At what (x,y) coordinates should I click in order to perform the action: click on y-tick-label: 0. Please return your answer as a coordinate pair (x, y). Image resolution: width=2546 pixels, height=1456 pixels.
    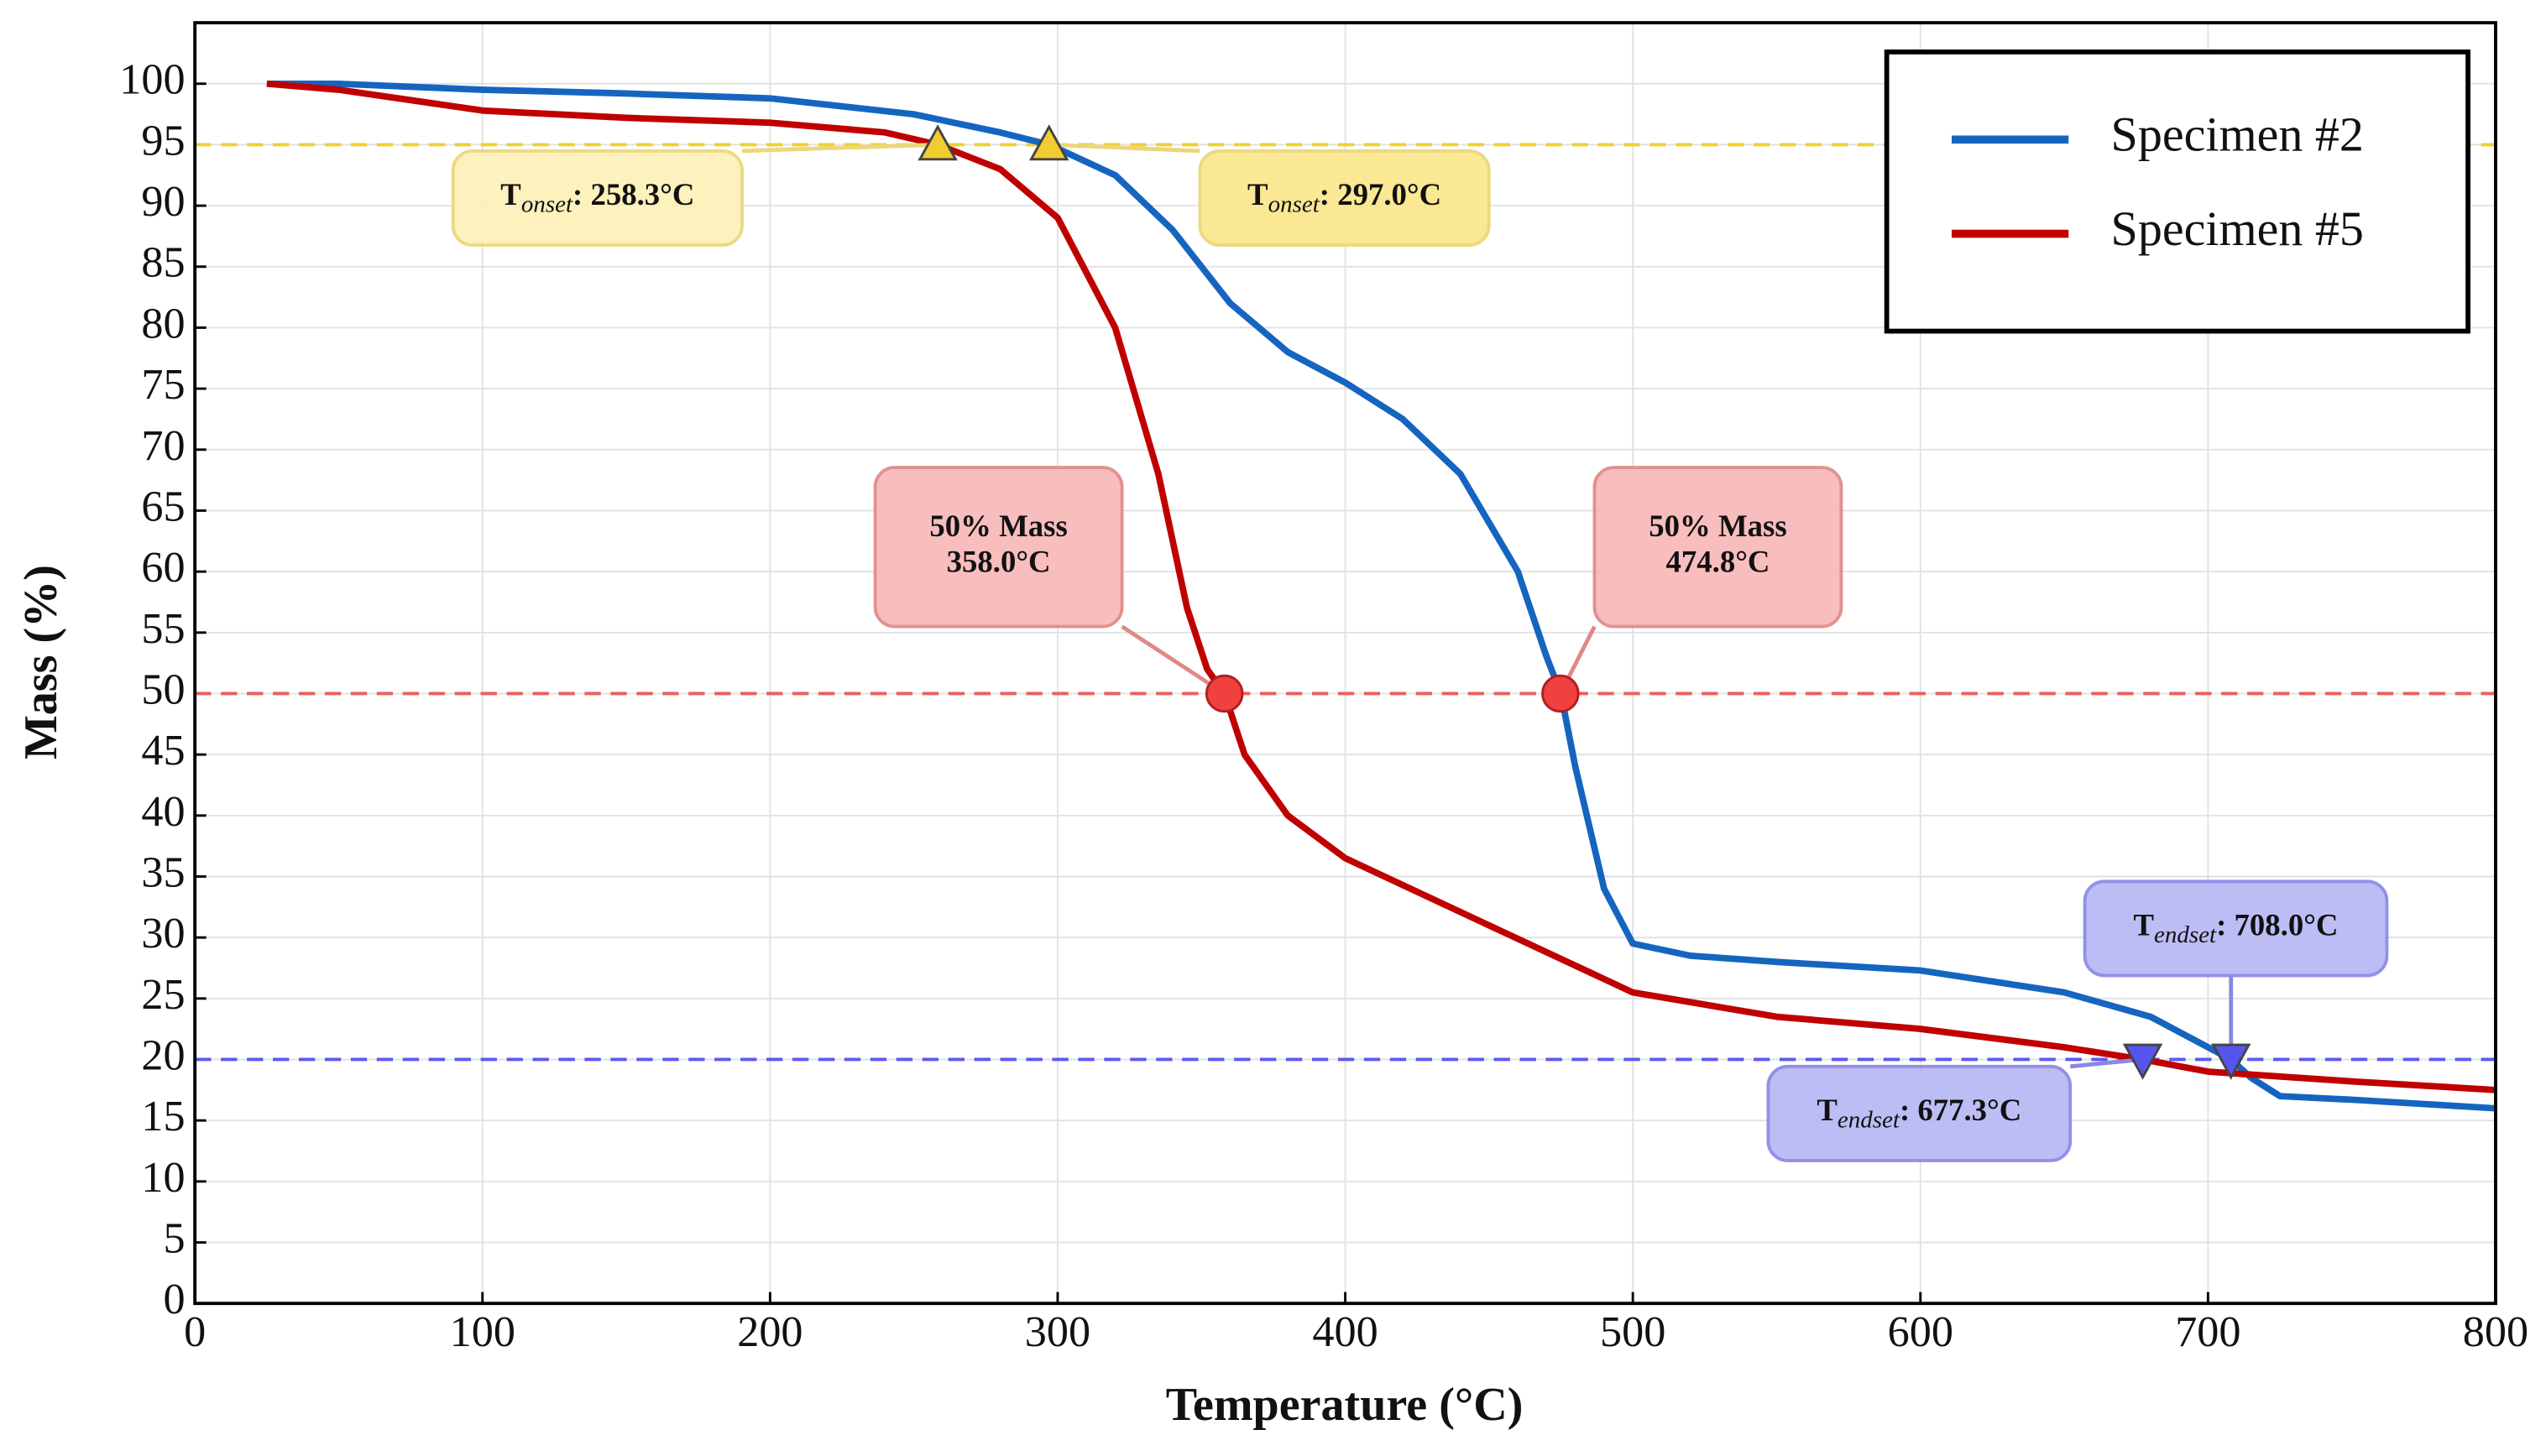
    Looking at the image, I should click on (174, 1299).